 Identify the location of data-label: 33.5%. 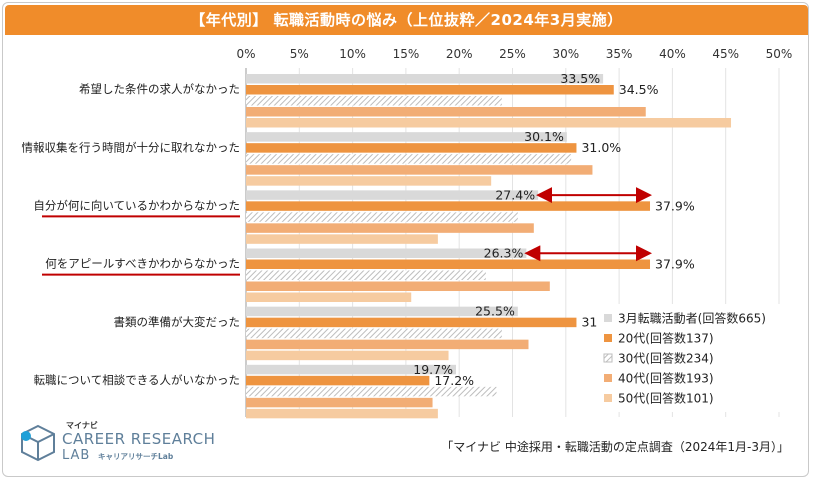
(580, 78).